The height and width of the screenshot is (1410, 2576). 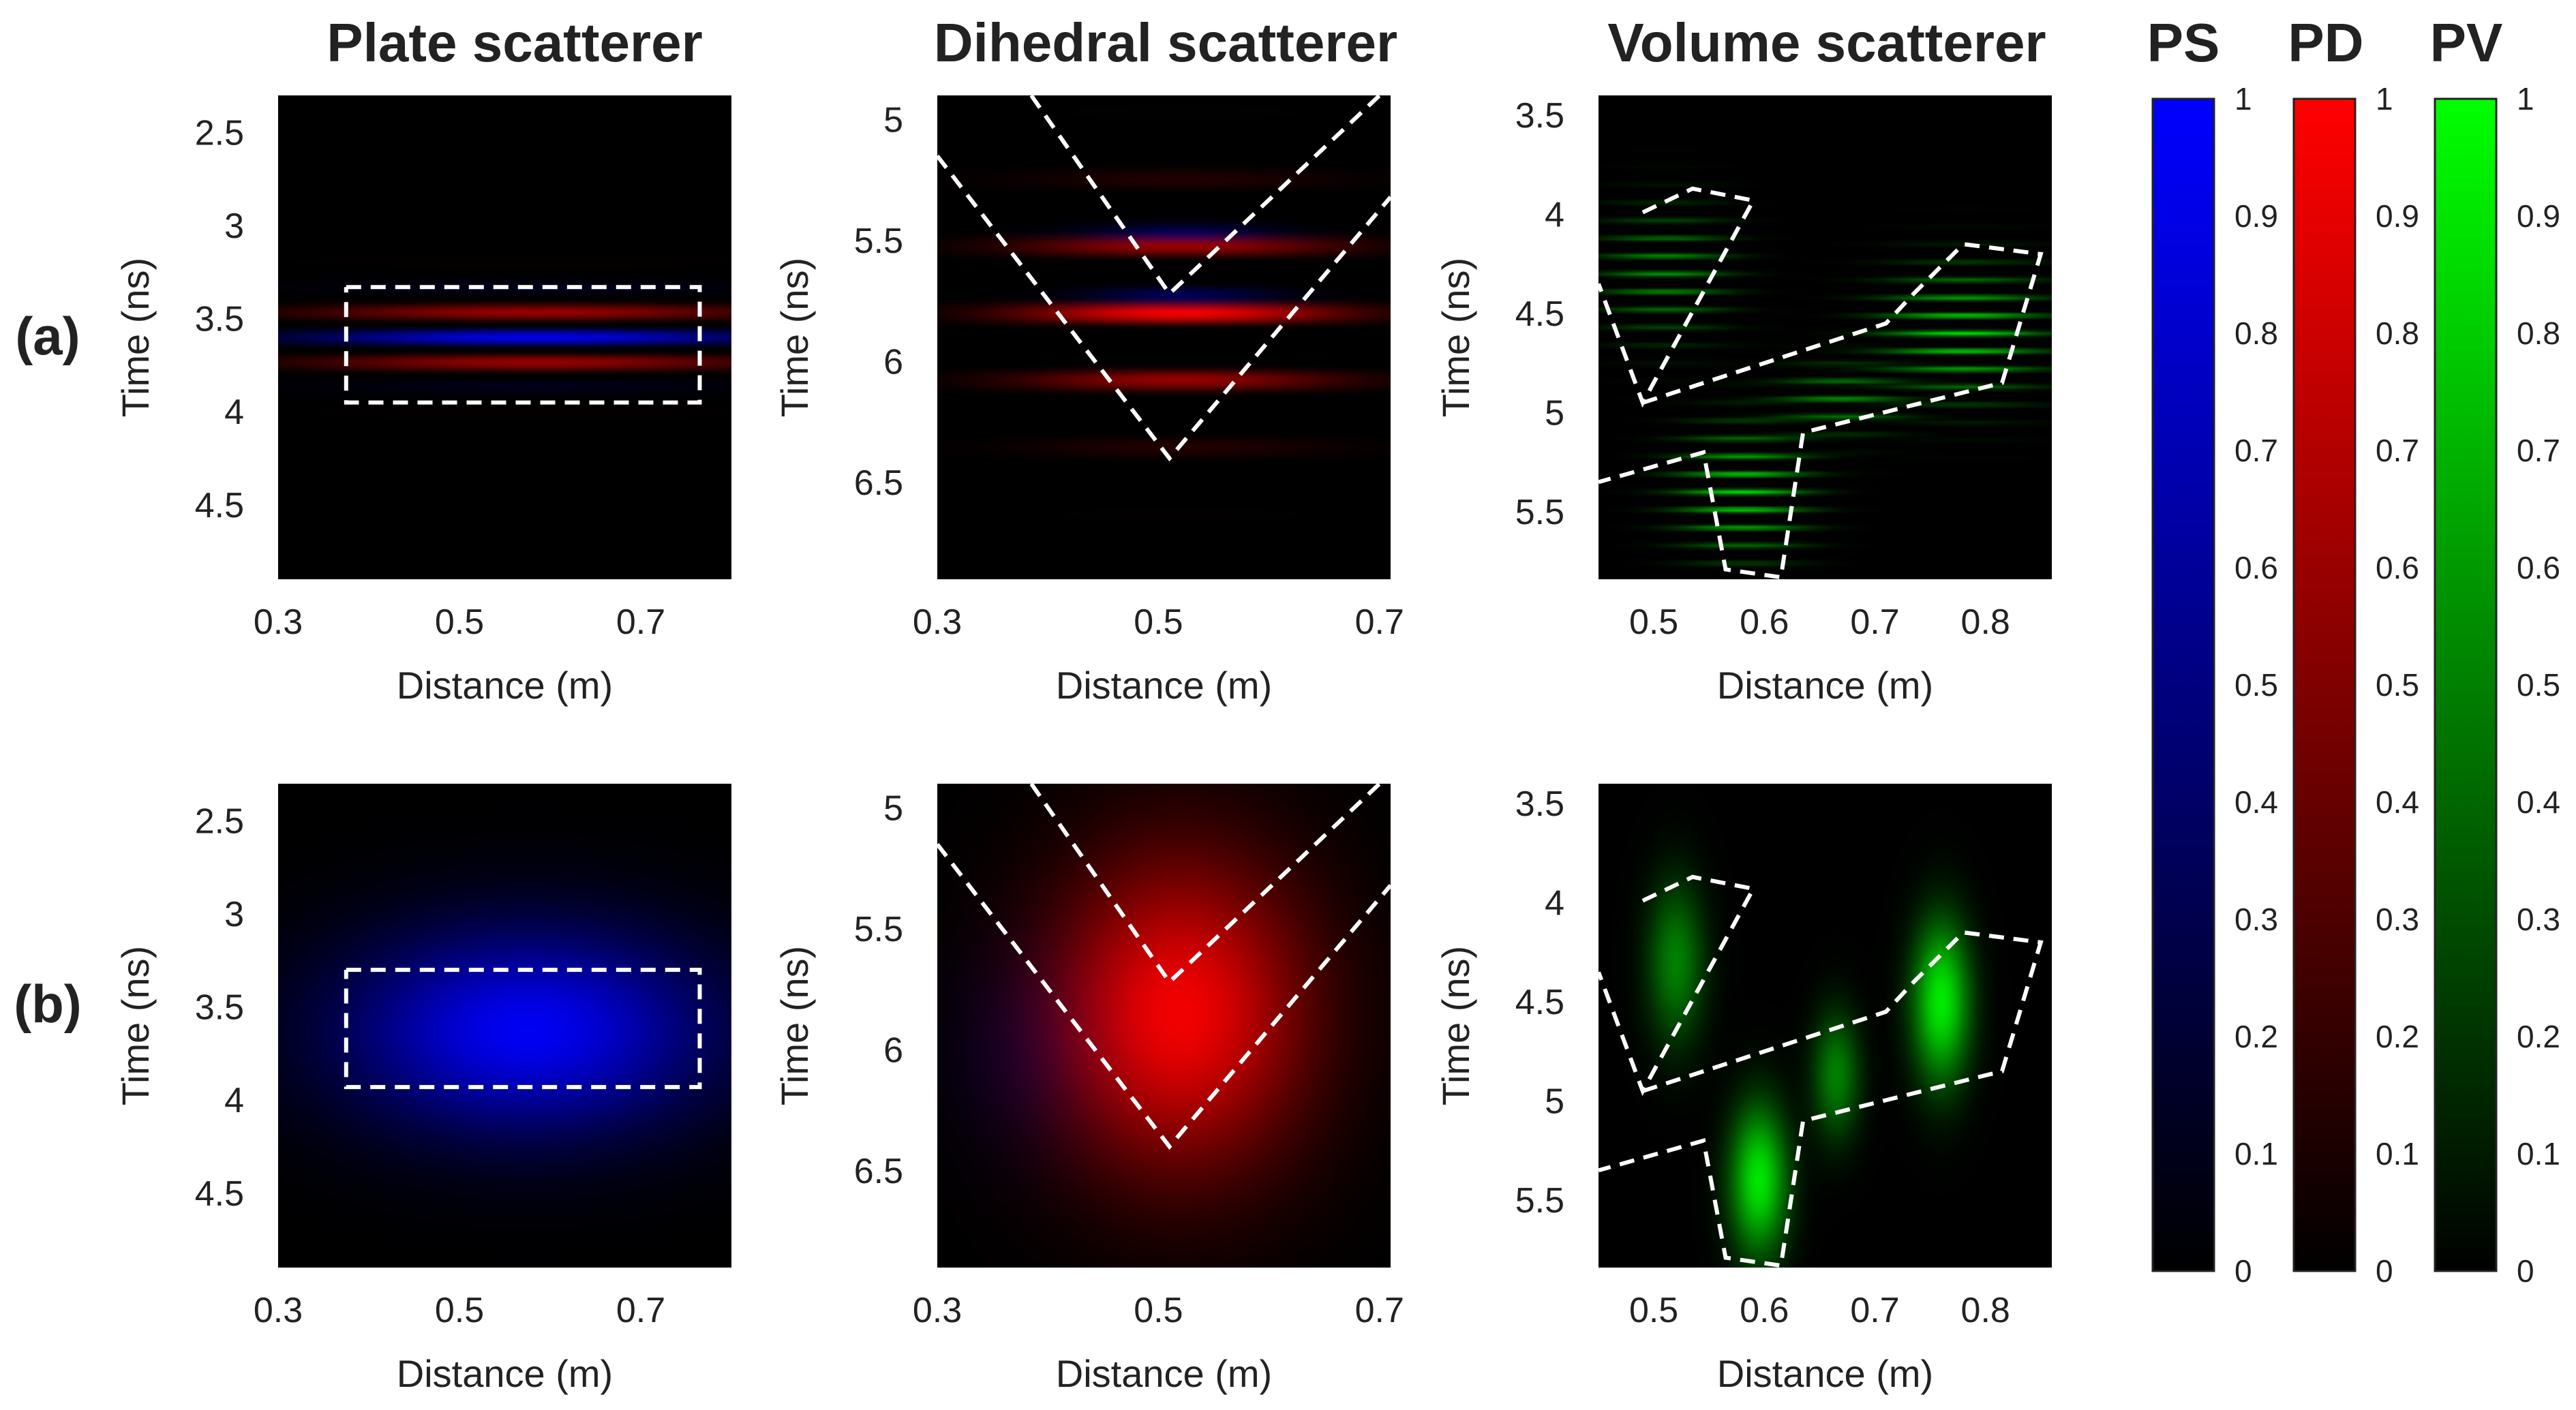 What do you see at coordinates (1379, 1310) in the screenshot?
I see `panel-b-dihedral-scatterer-xtick-2: 0.7` at bounding box center [1379, 1310].